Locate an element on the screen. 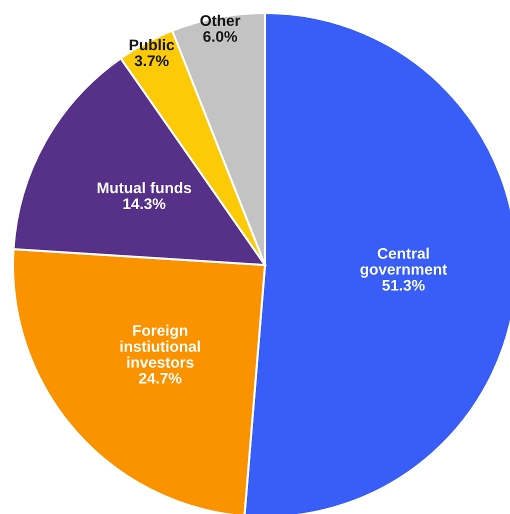 This screenshot has height=514, width=510. data-label: 24.7% is located at coordinates (160, 378).